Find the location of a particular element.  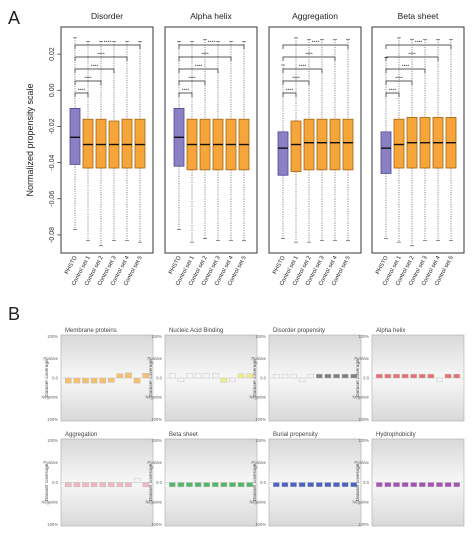

significance-bracket: **** is located at coordinates (392, 92).